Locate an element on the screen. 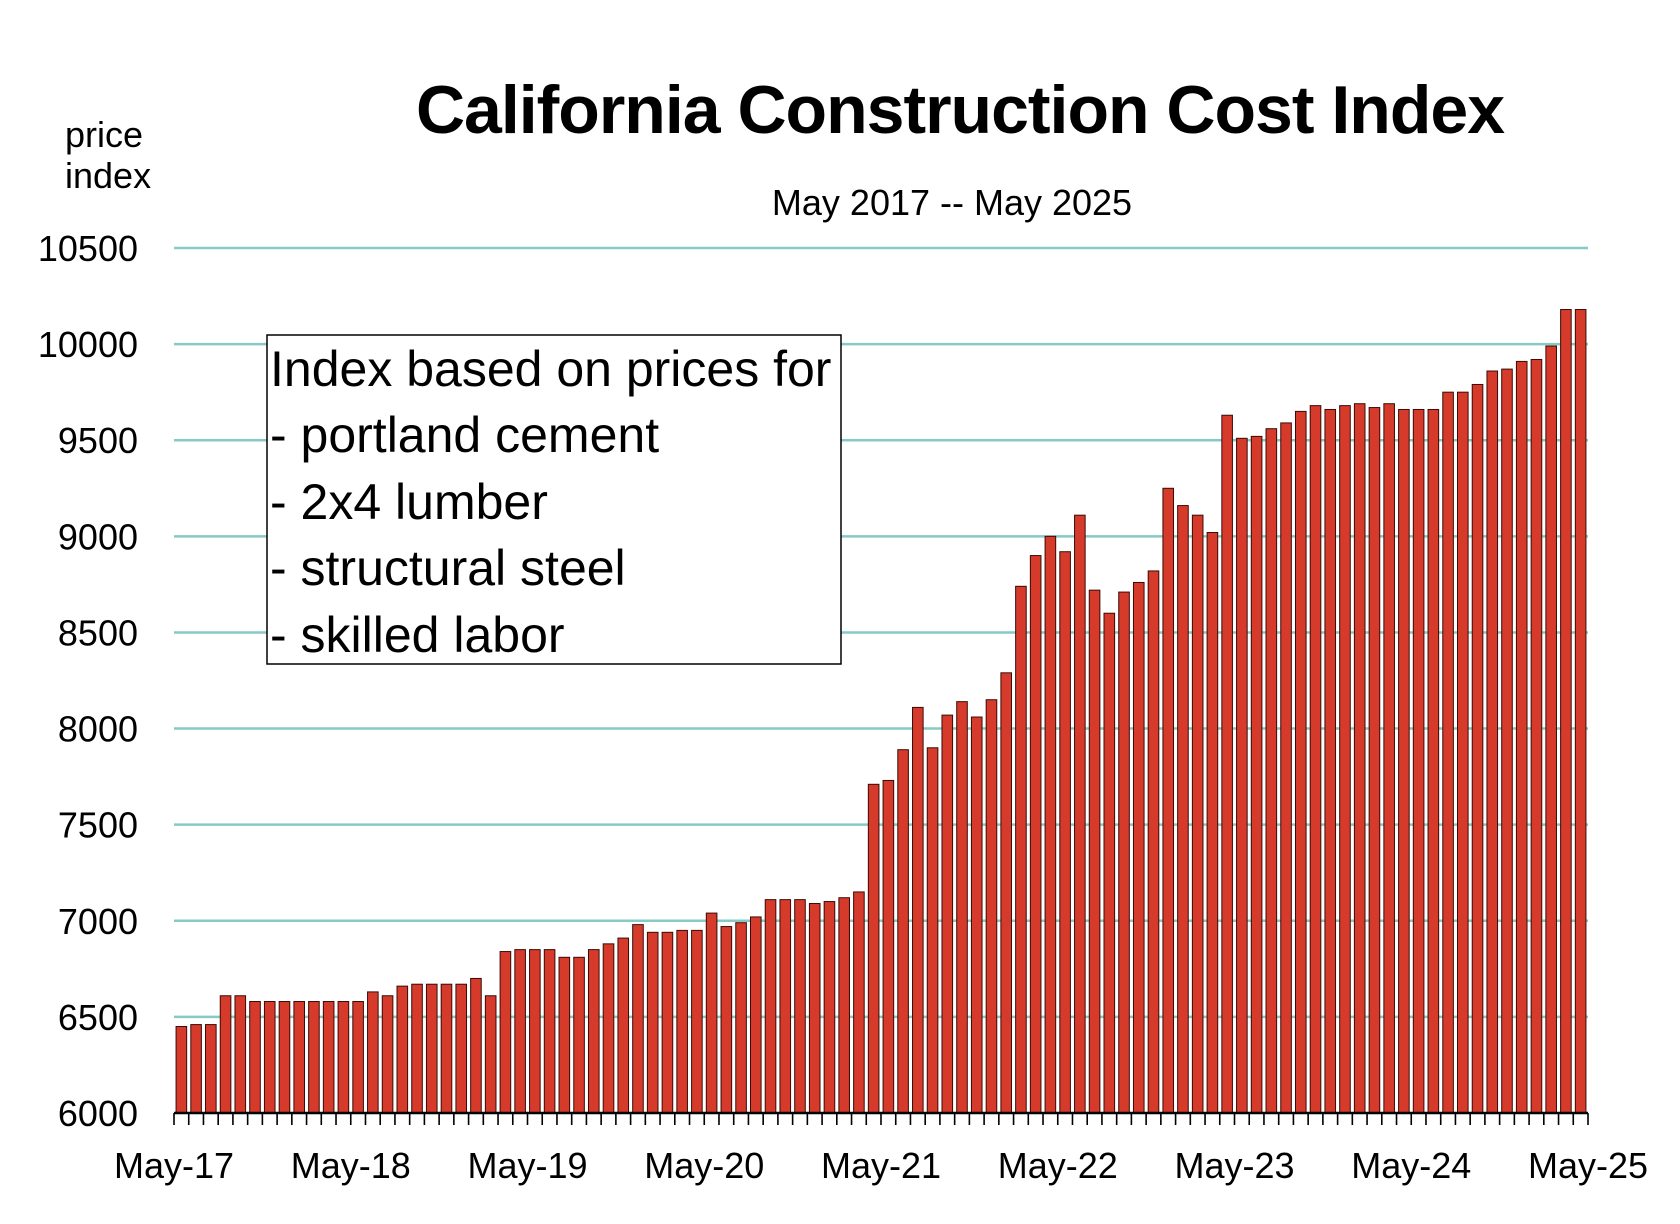  y-tick-label: 9000 is located at coordinates (98, 536).